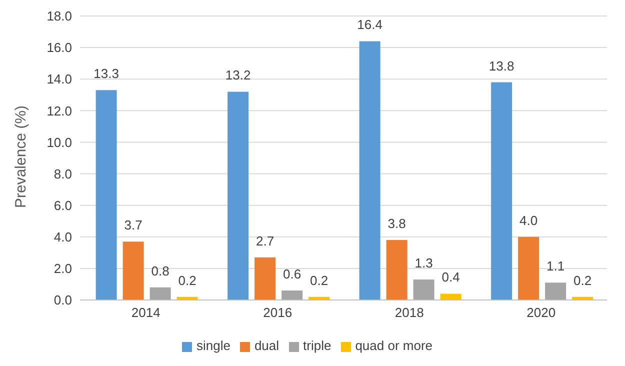 The height and width of the screenshot is (366, 625). I want to click on legend-label: dual, so click(267, 345).